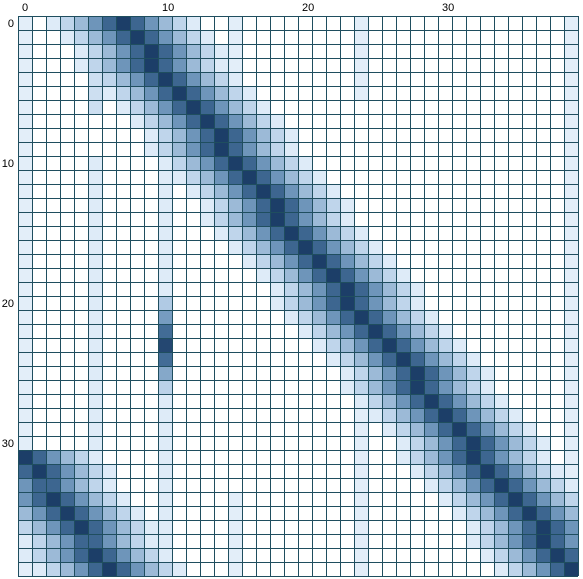  I want to click on y-tick-label: 30, so click(8, 444).